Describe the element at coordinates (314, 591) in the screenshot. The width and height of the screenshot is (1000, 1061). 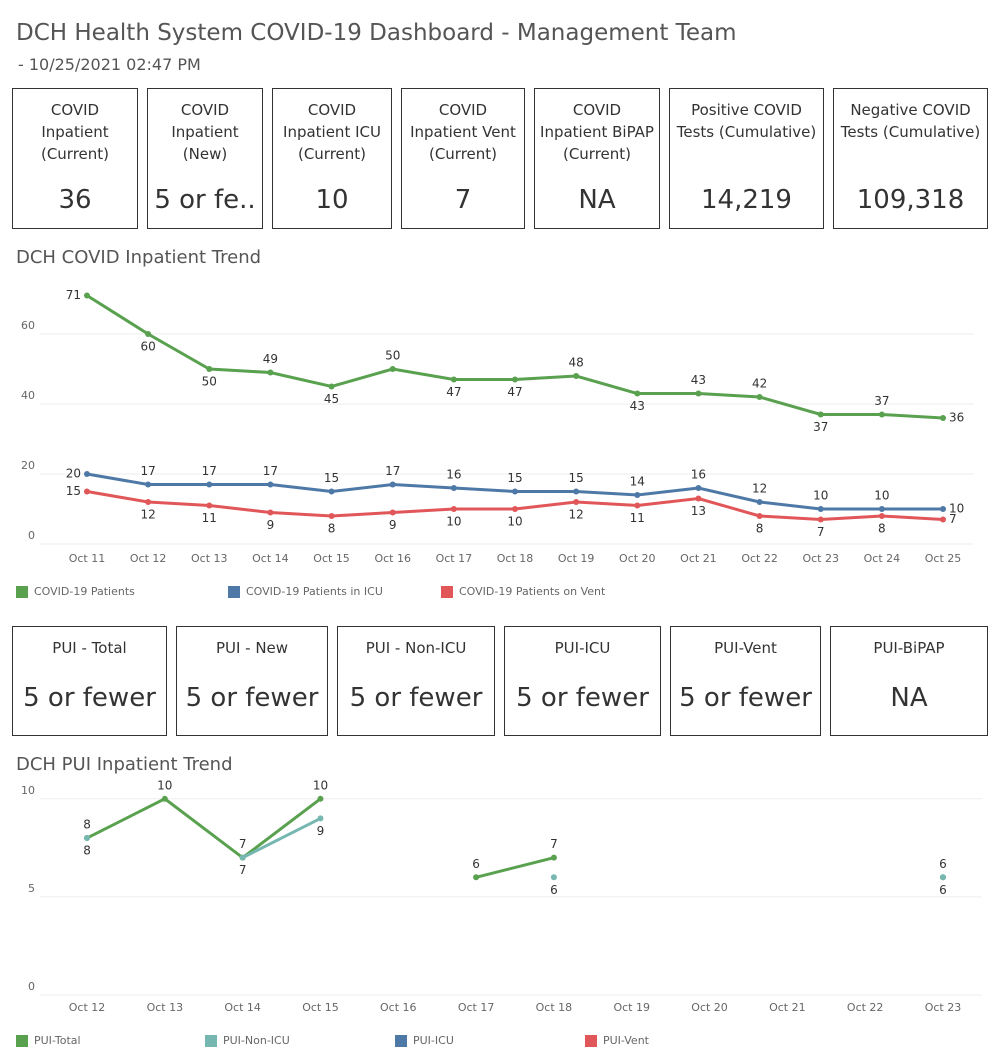
I see `legend-label: COVID-19 Patients in ICU` at that location.